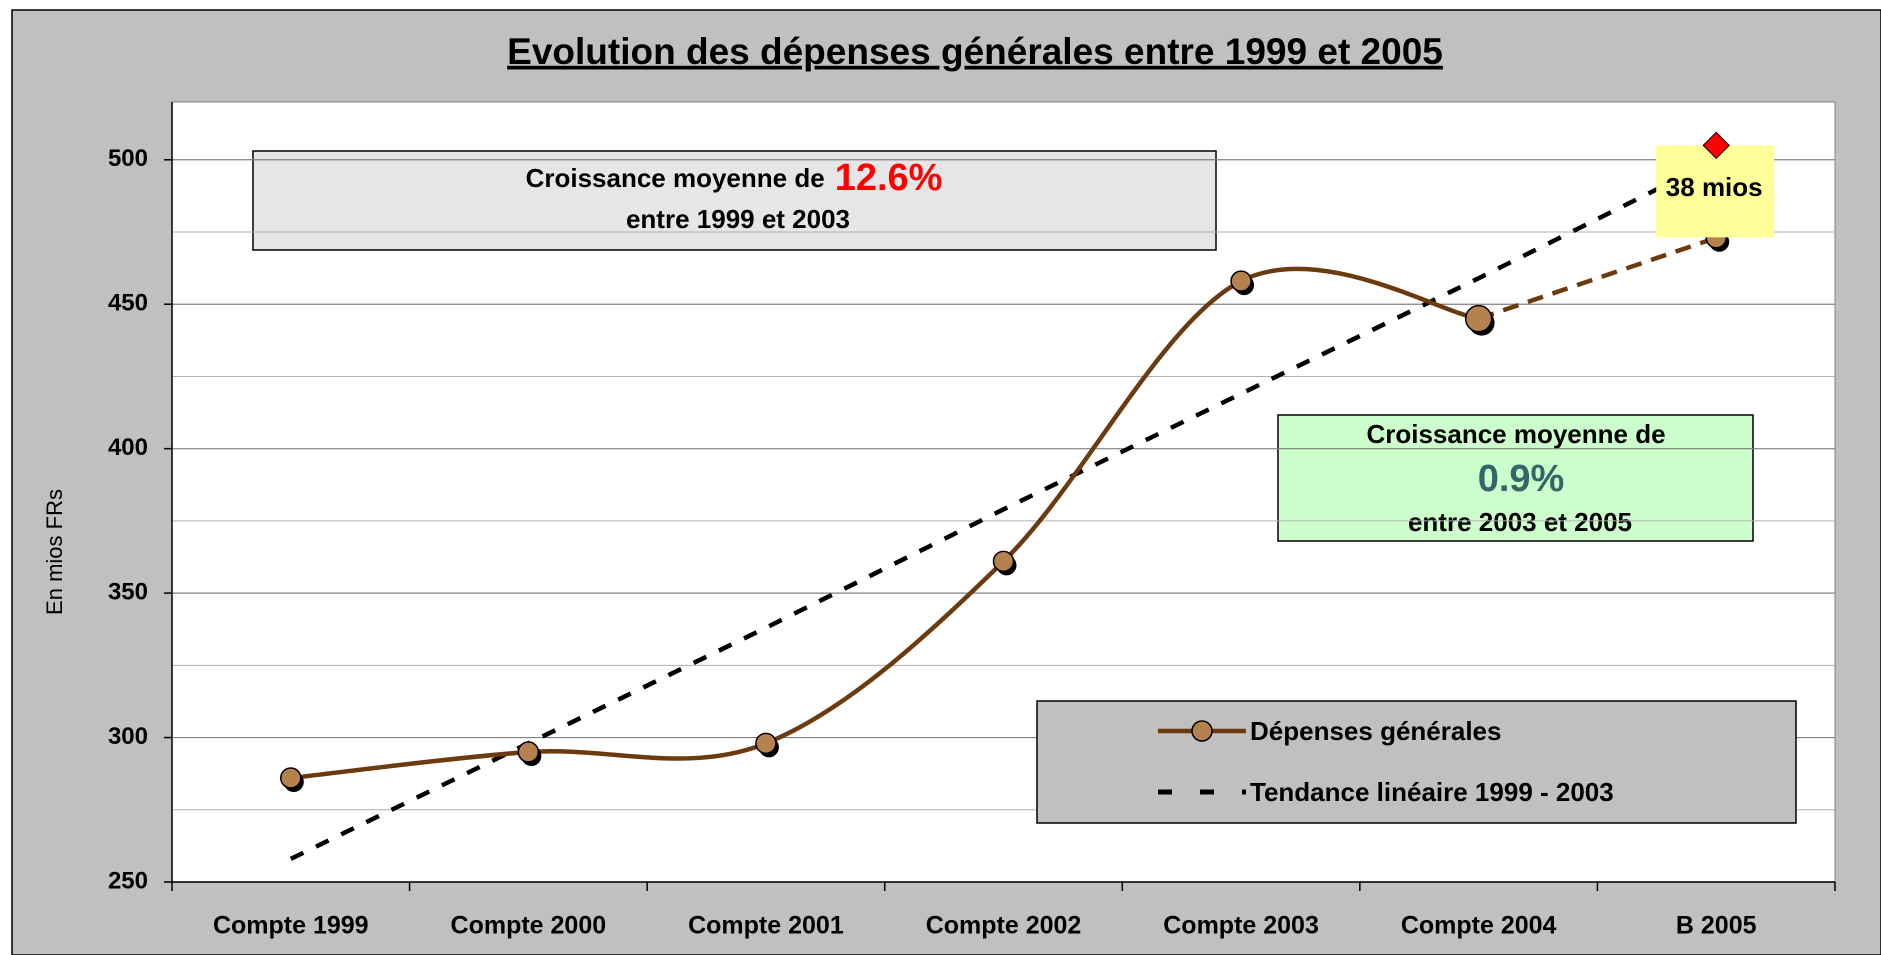 The height and width of the screenshot is (955, 1881). I want to click on text-box-line: Croissance moyenne de 12.6%, so click(734, 178).